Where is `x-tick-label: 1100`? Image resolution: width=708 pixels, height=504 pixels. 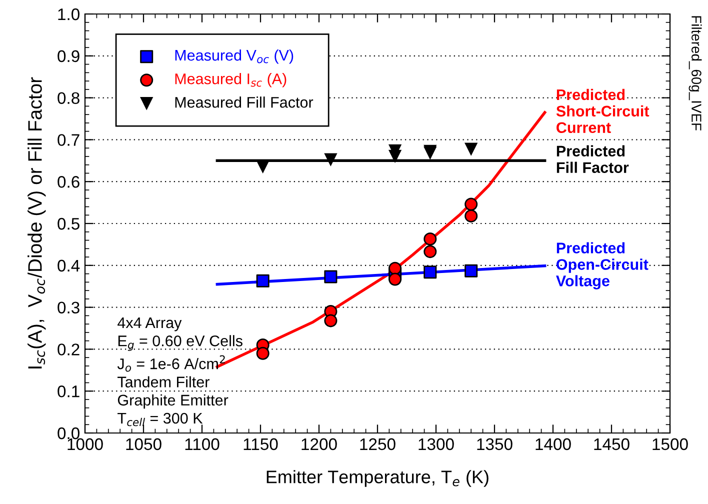 x-tick-label: 1100 is located at coordinates (202, 444).